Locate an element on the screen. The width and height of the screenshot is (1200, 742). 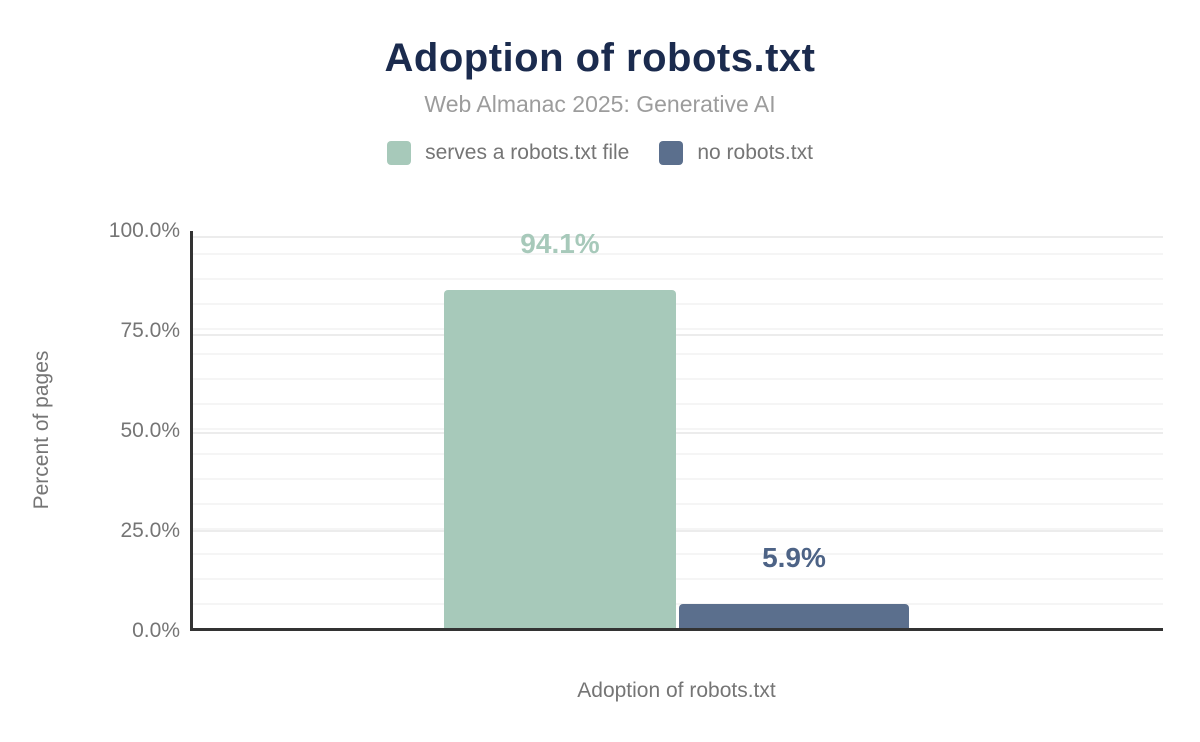
y-tick-25: 25.0% is located at coordinates (150, 530).